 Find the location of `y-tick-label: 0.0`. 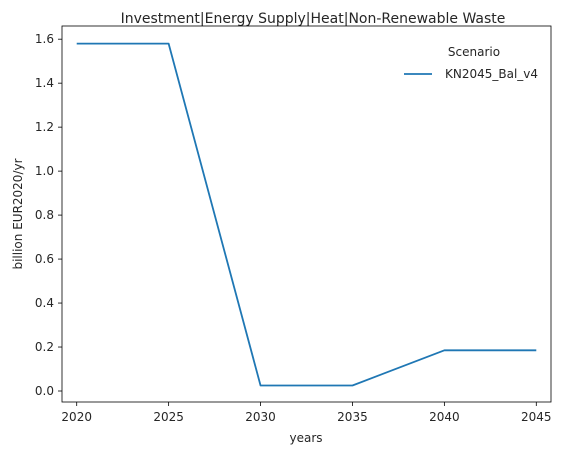

y-tick-label: 0.0 is located at coordinates (44, 391).